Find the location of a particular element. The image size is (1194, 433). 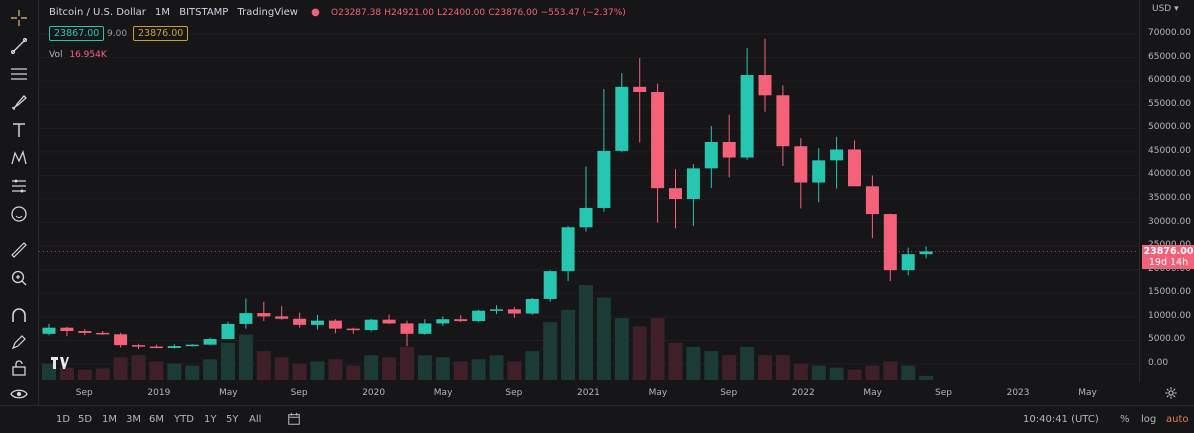

current-price-tag: 23876.00 19d 14h is located at coordinates (1168, 257).